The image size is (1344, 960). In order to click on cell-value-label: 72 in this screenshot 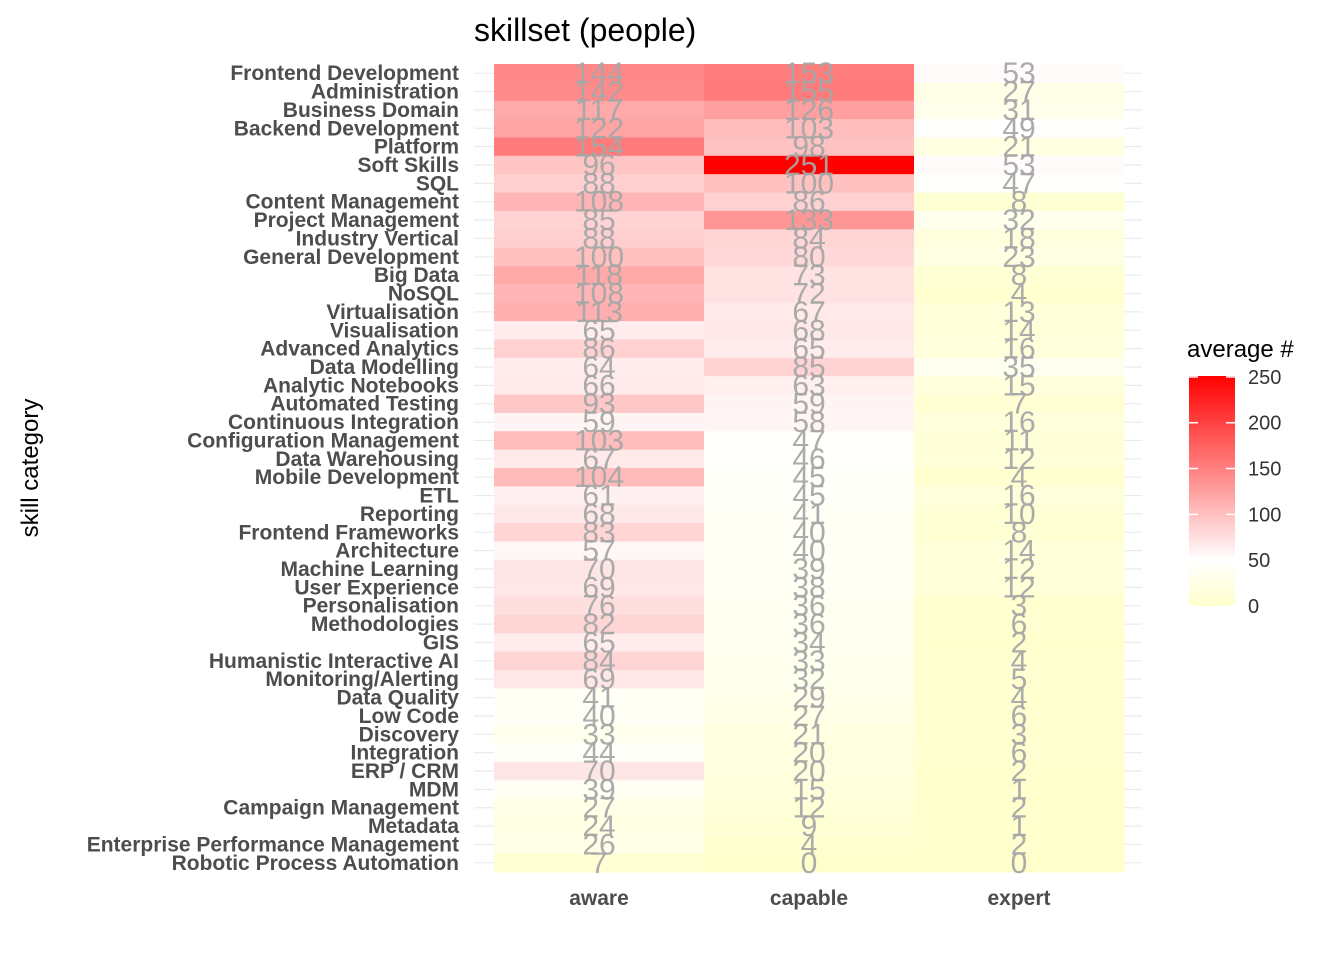, I will do `click(808, 294)`.